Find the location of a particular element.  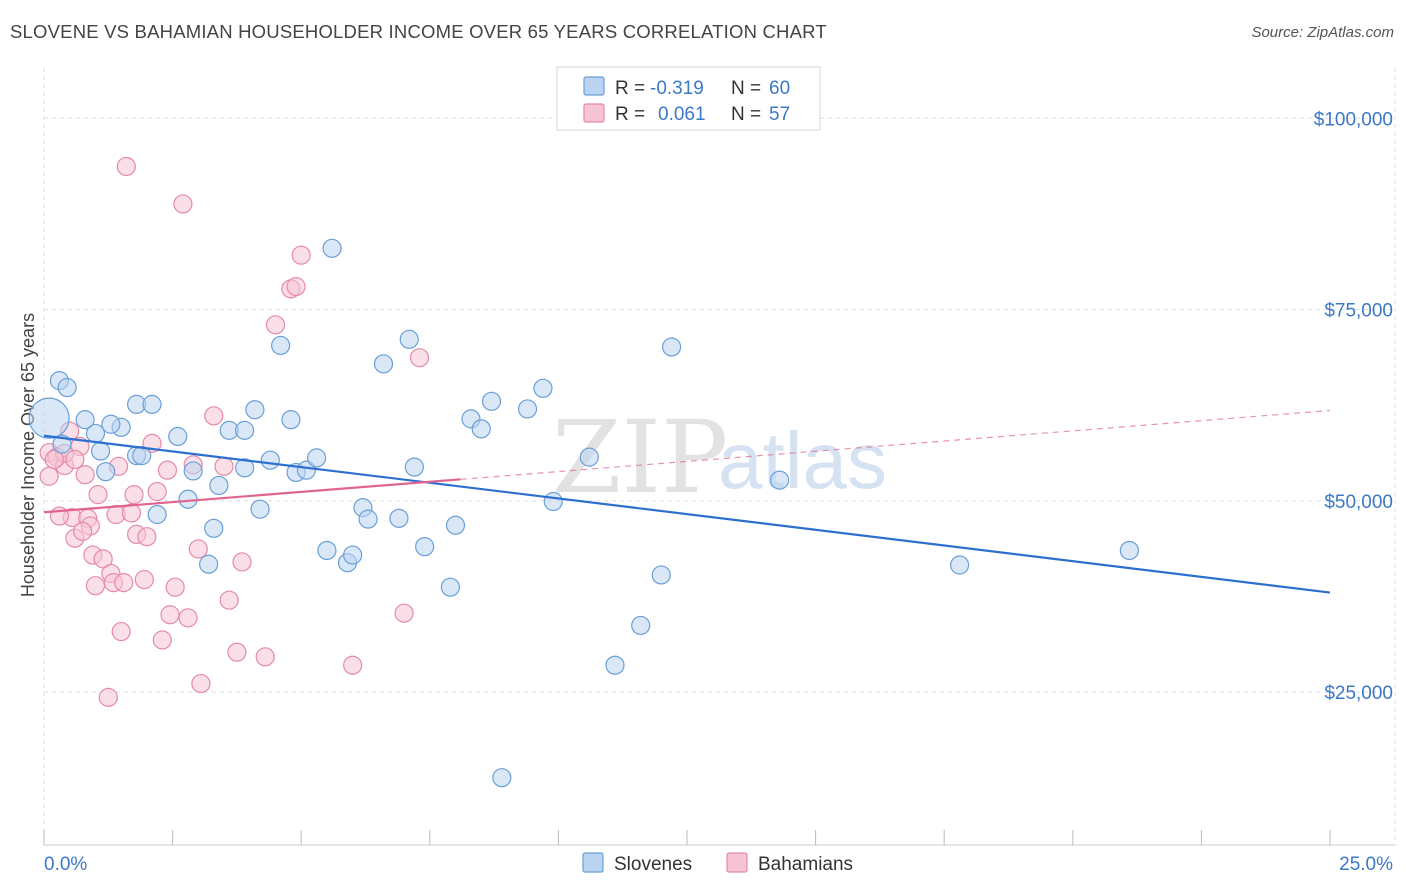

legend-bottom-slovenes: Slovenes is located at coordinates (653, 864).